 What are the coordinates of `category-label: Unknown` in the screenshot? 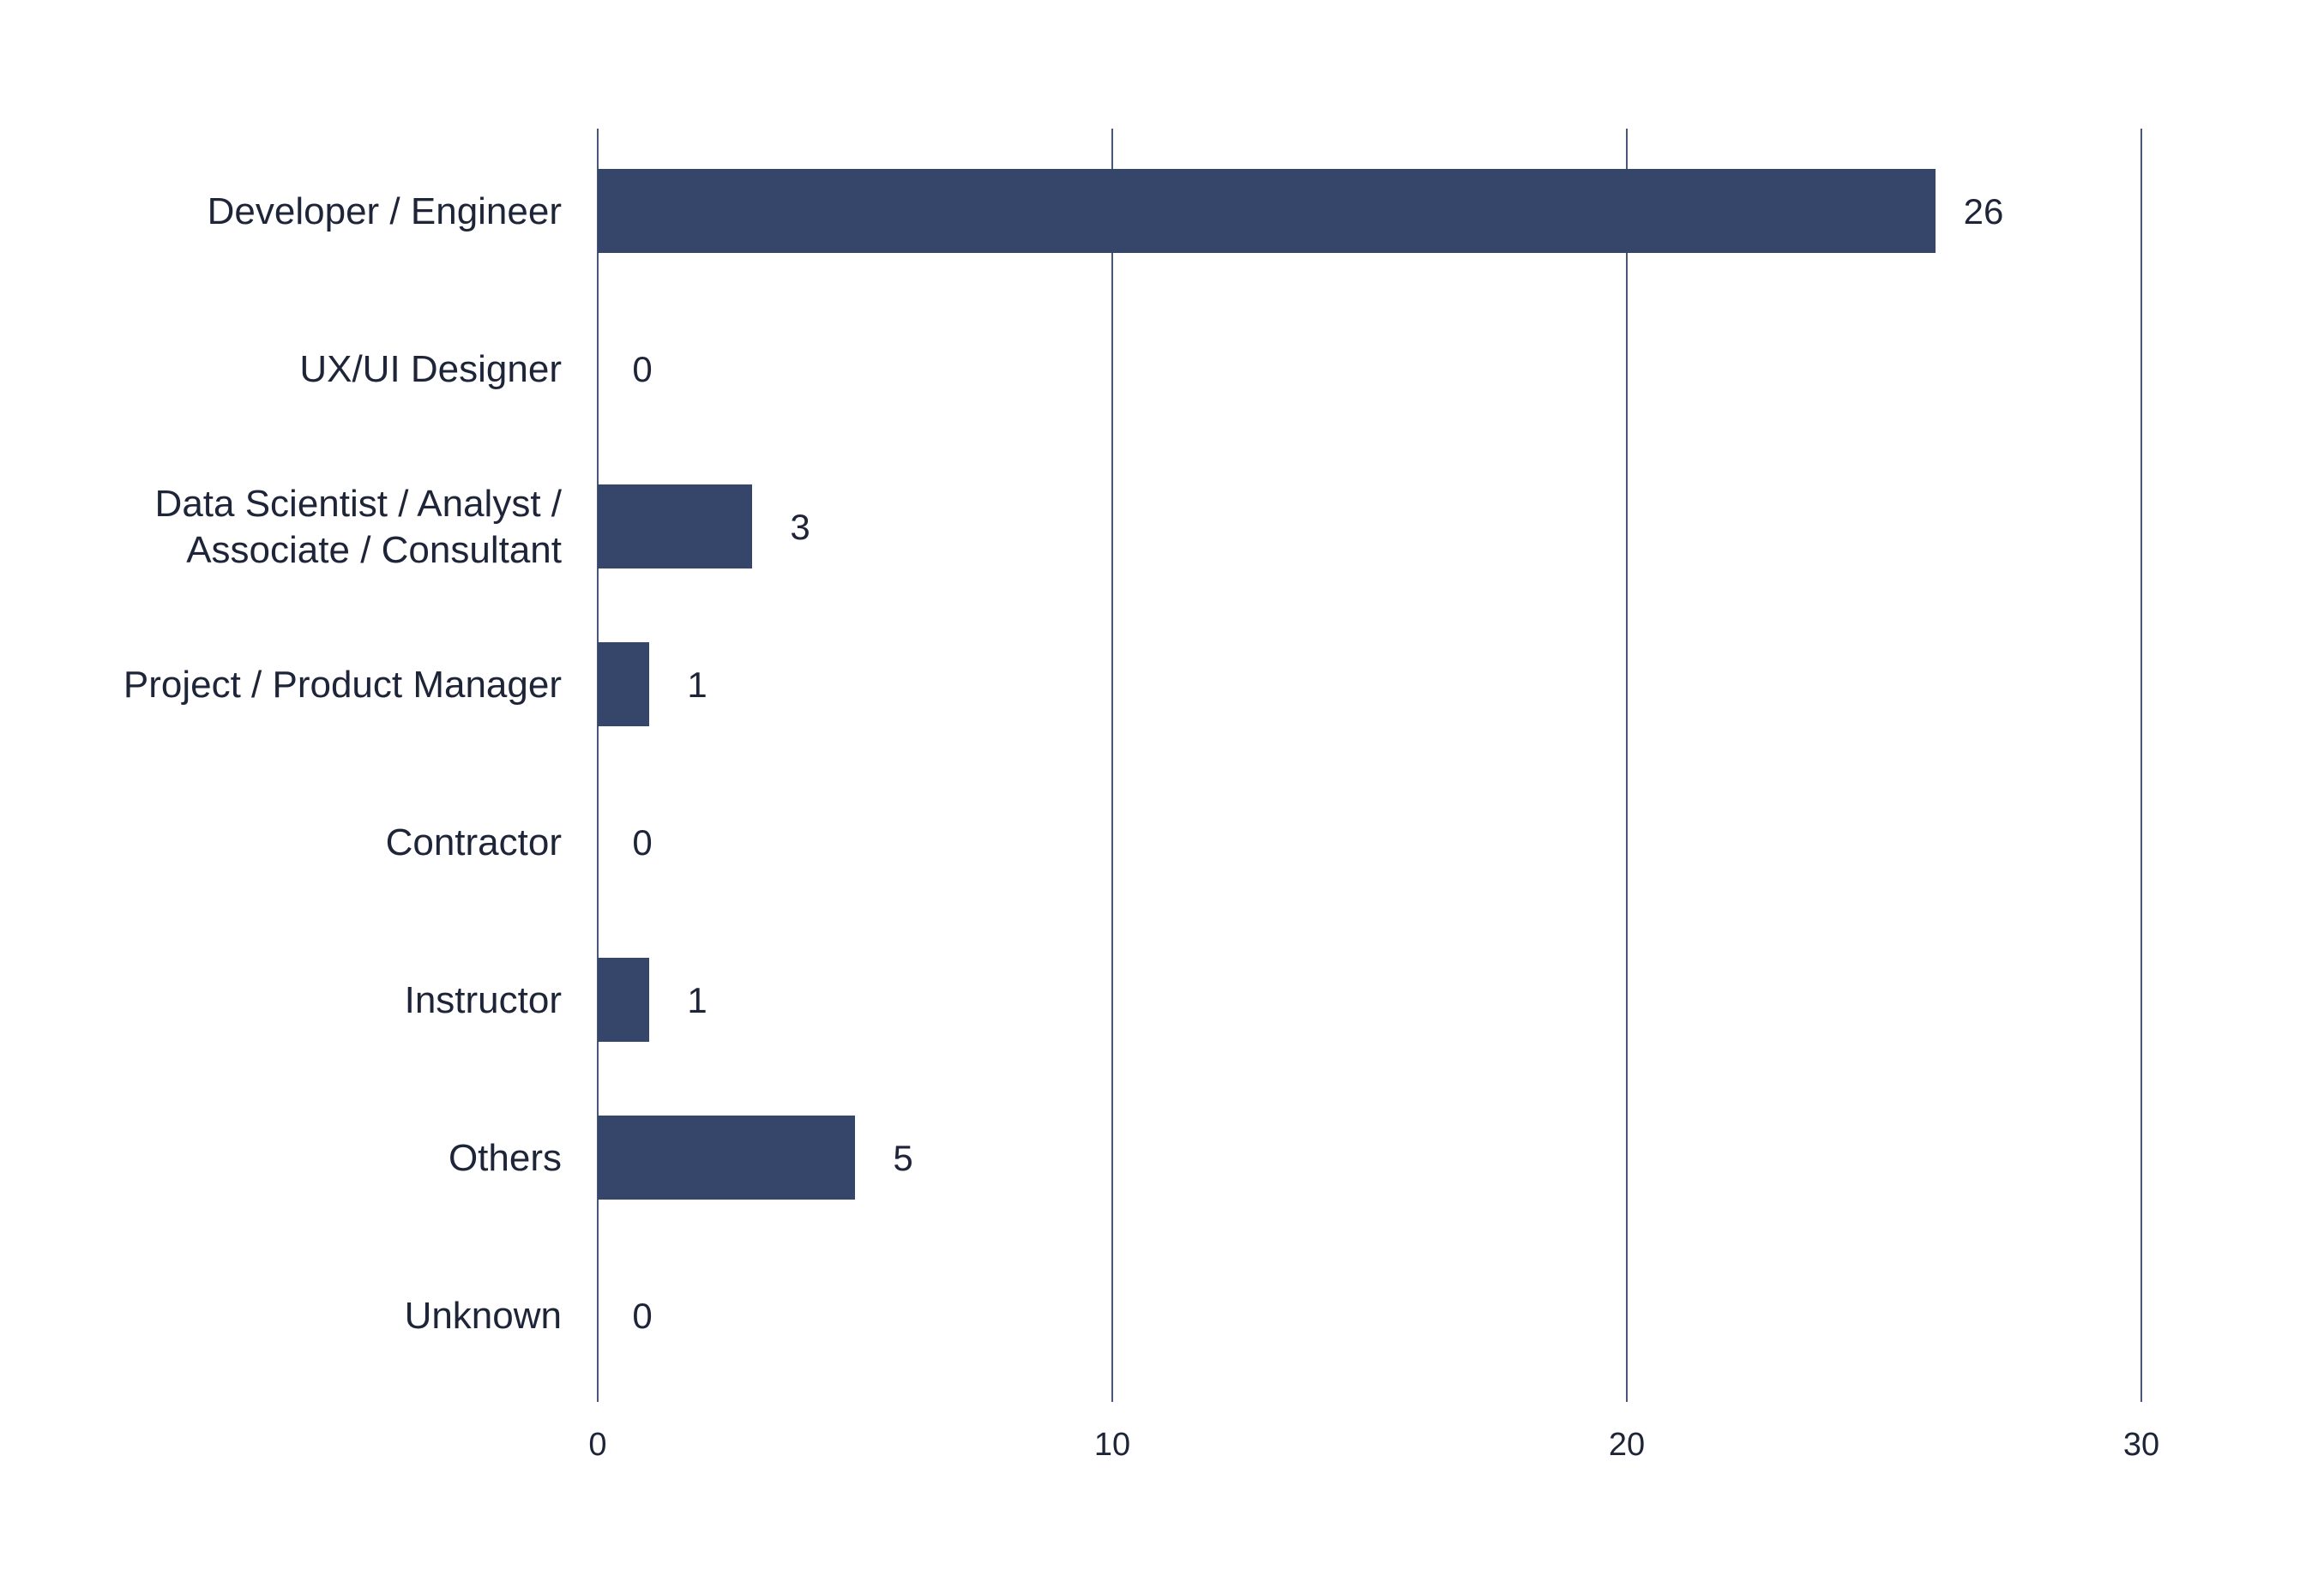 It's located at (484, 1316).